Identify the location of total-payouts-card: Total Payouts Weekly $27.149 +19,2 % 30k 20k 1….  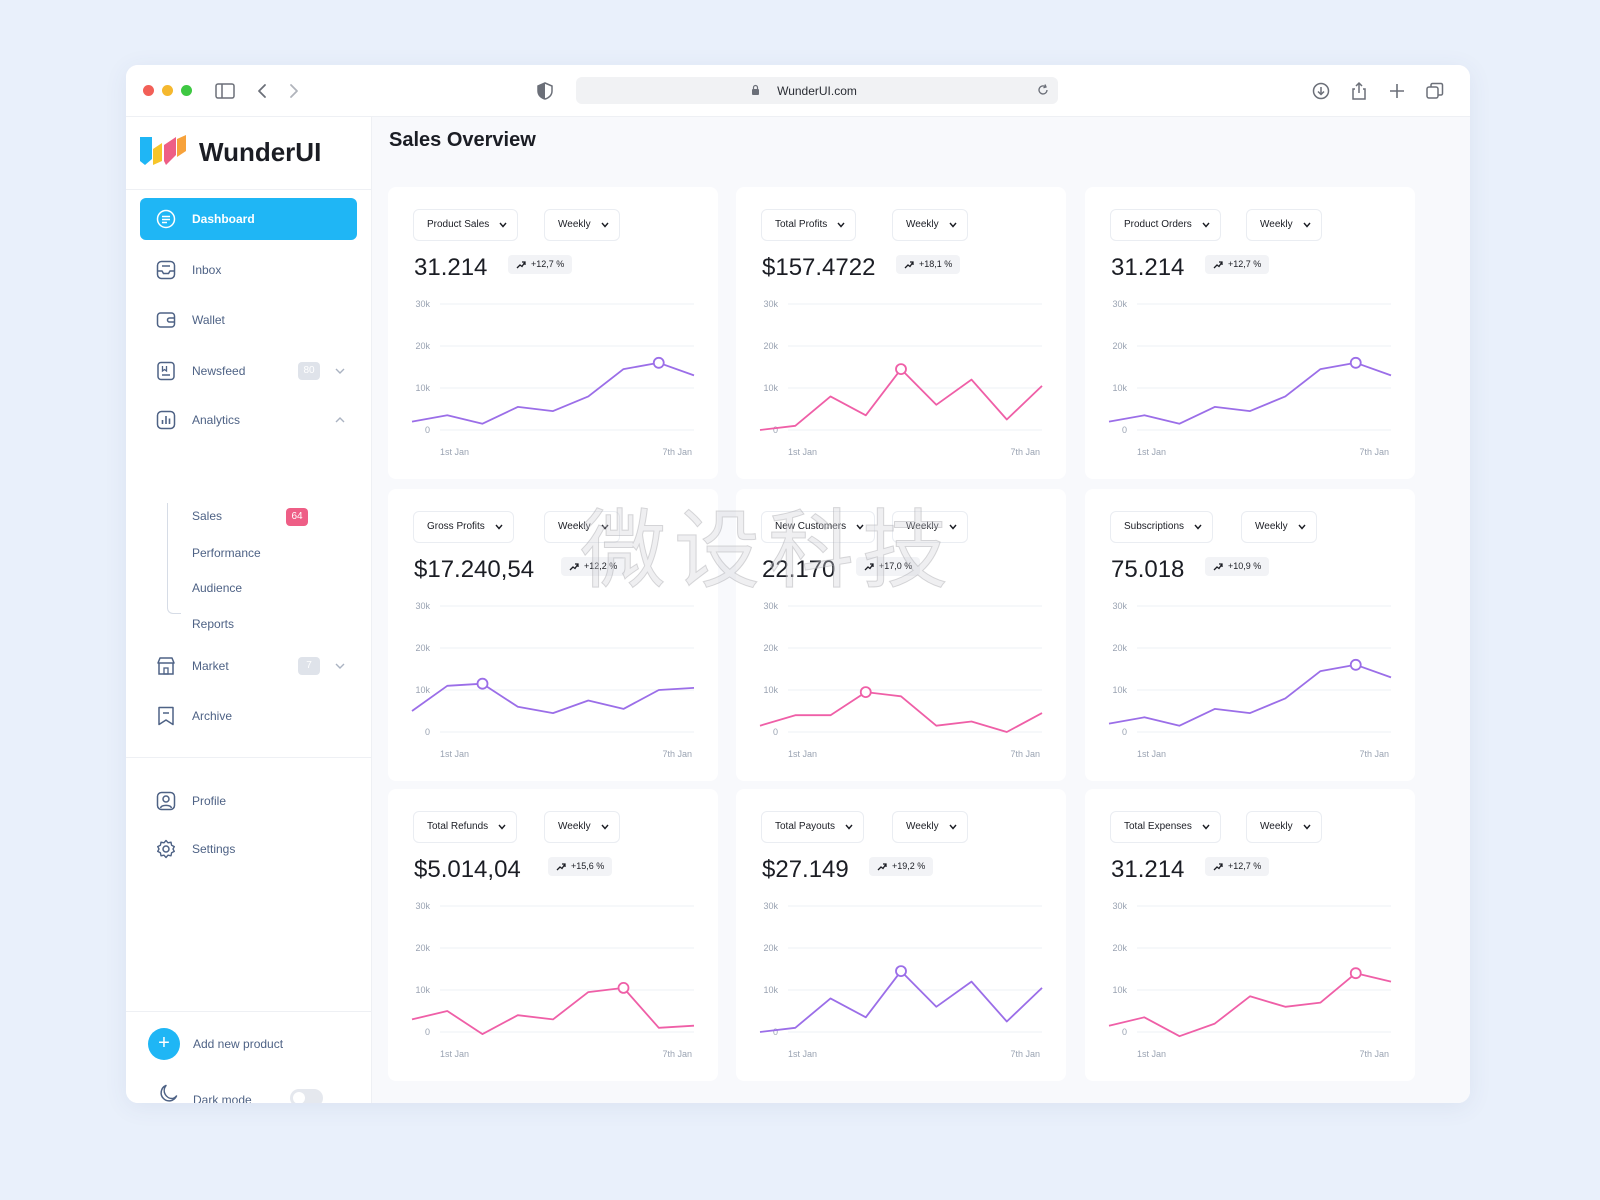
(901, 935).